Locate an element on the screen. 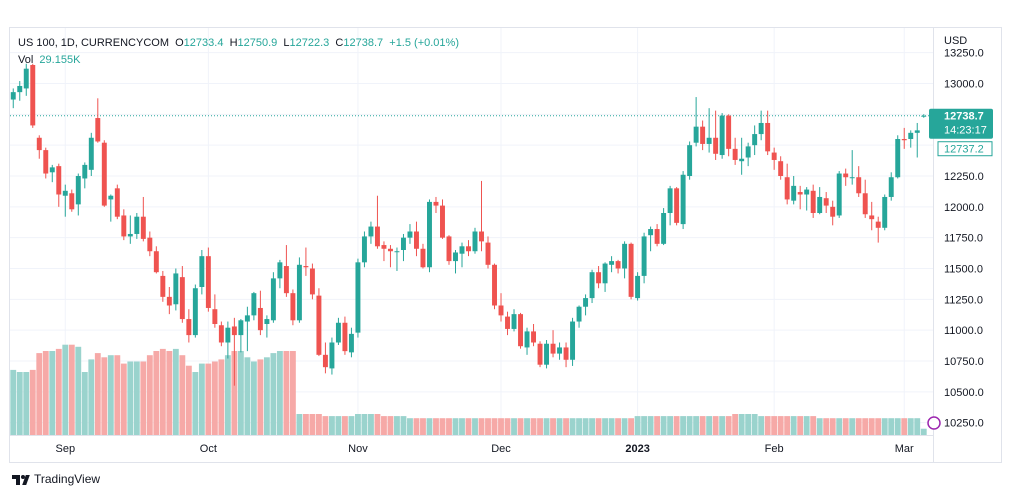 This screenshot has width=1012, height=498. x-tick-label: 2023 is located at coordinates (637, 449).